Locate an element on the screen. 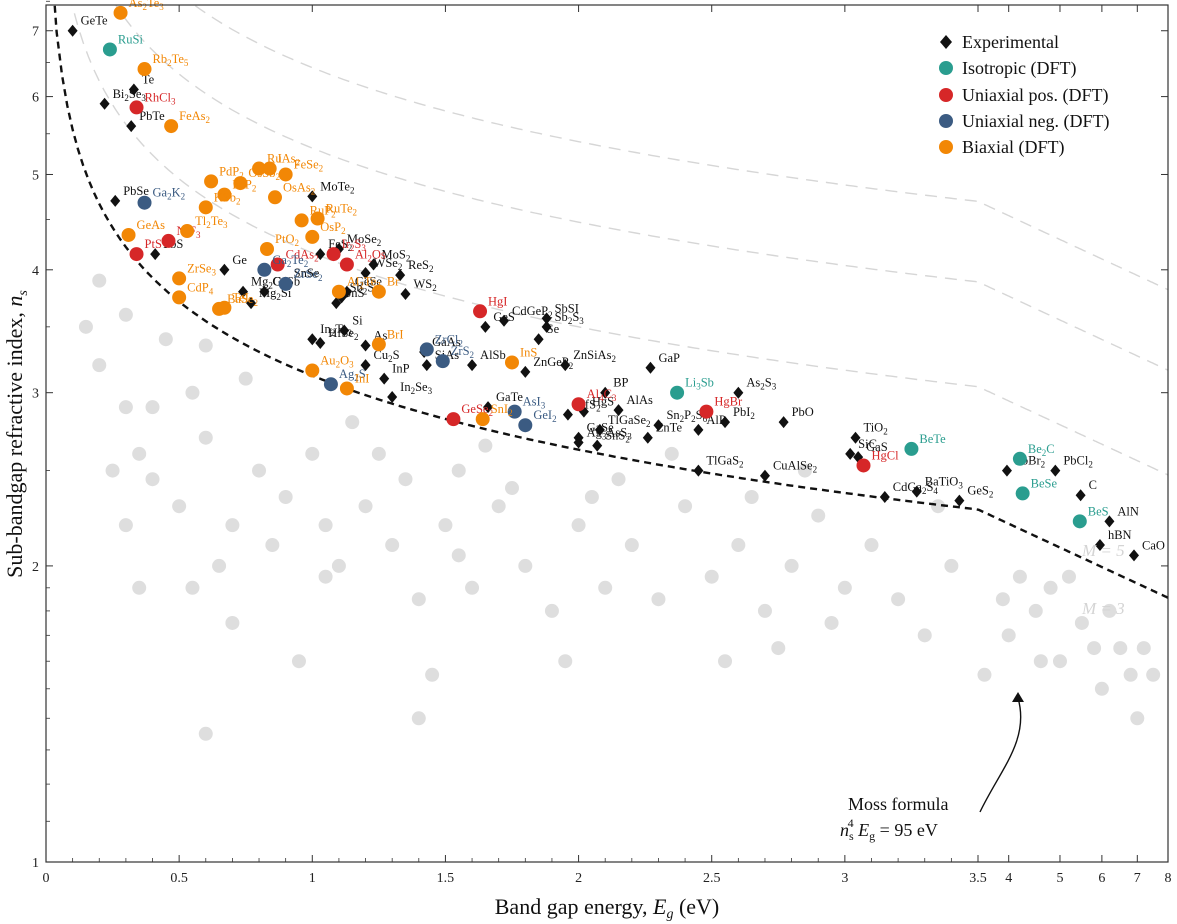 The height and width of the screenshot is (924, 1177). label-experimental-sic: SiC is located at coordinates (867, 444).